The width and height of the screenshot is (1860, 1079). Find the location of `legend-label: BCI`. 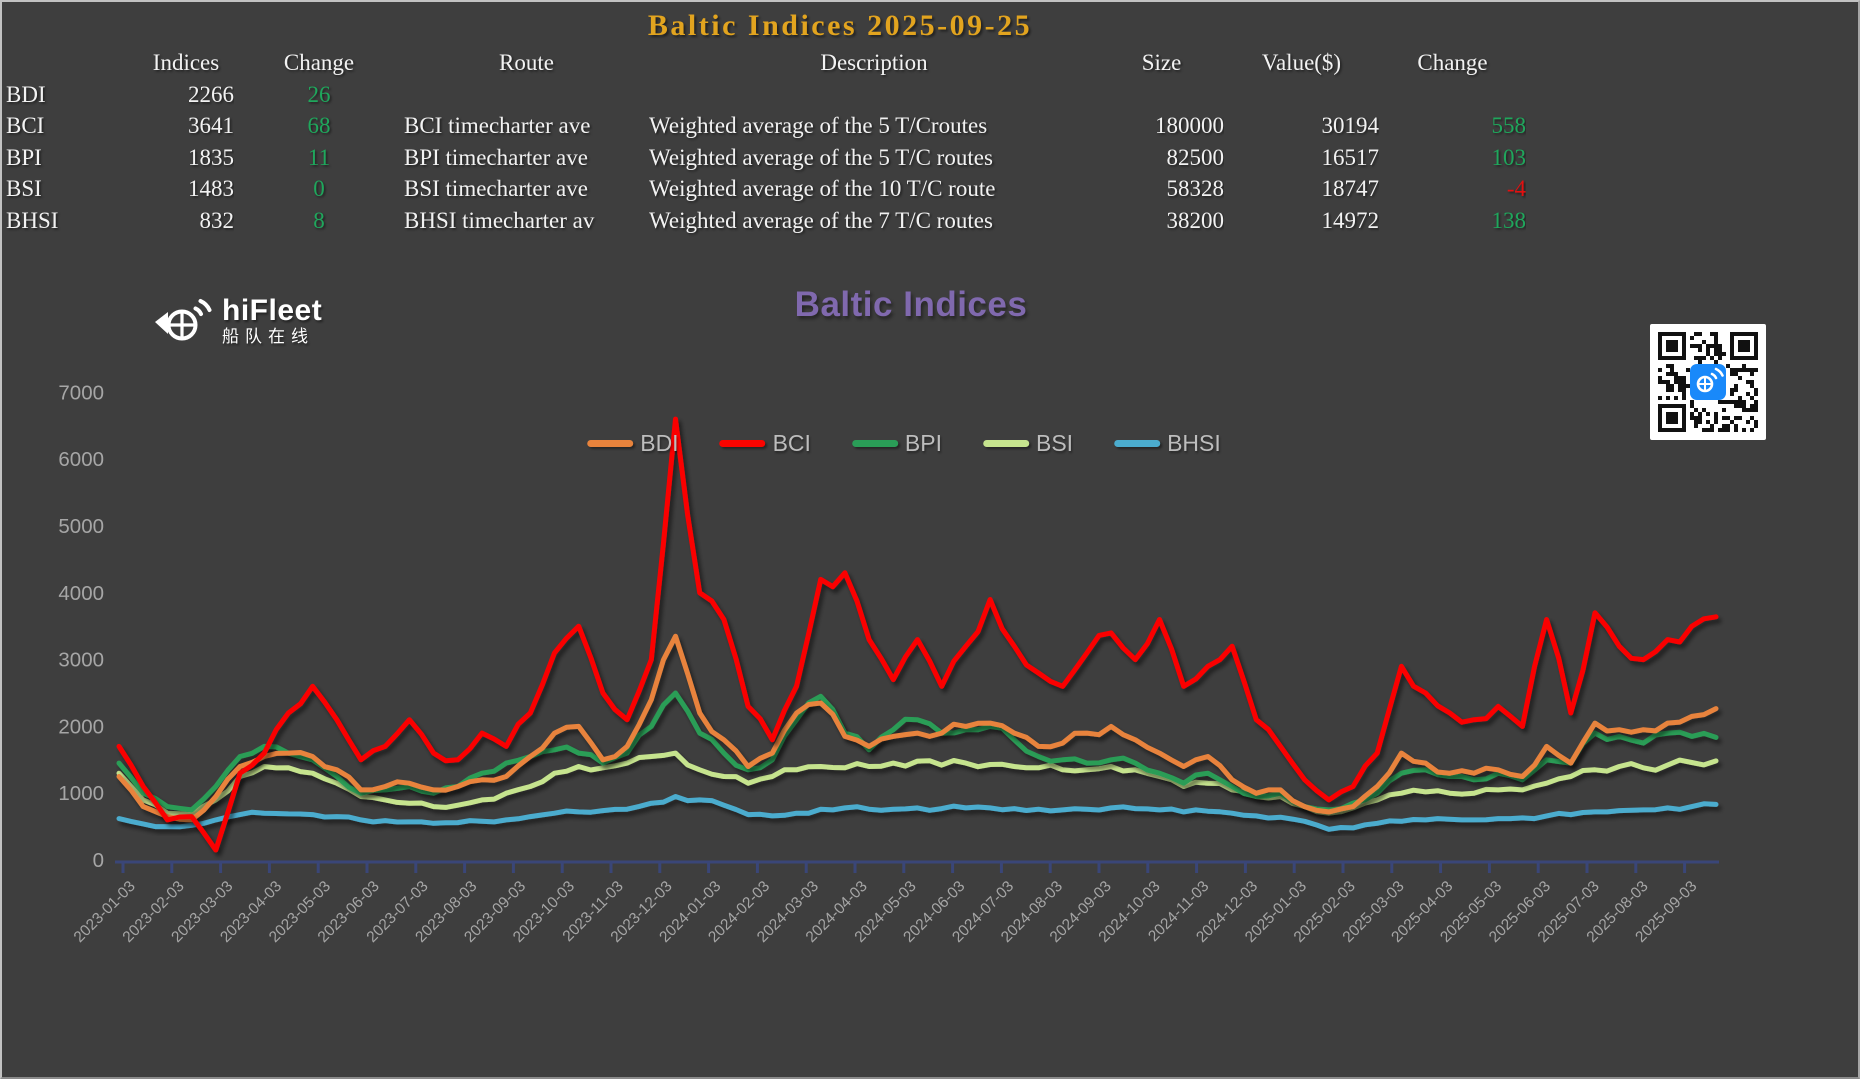

legend-label: BCI is located at coordinates (791, 443).